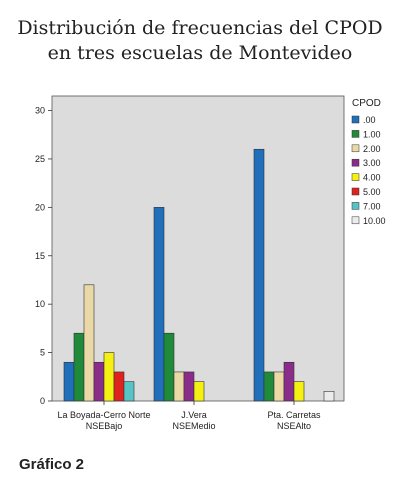 The image size is (400, 486). Describe the element at coordinates (374, 221) in the screenshot. I see `legend-label-7: 10.00` at that location.